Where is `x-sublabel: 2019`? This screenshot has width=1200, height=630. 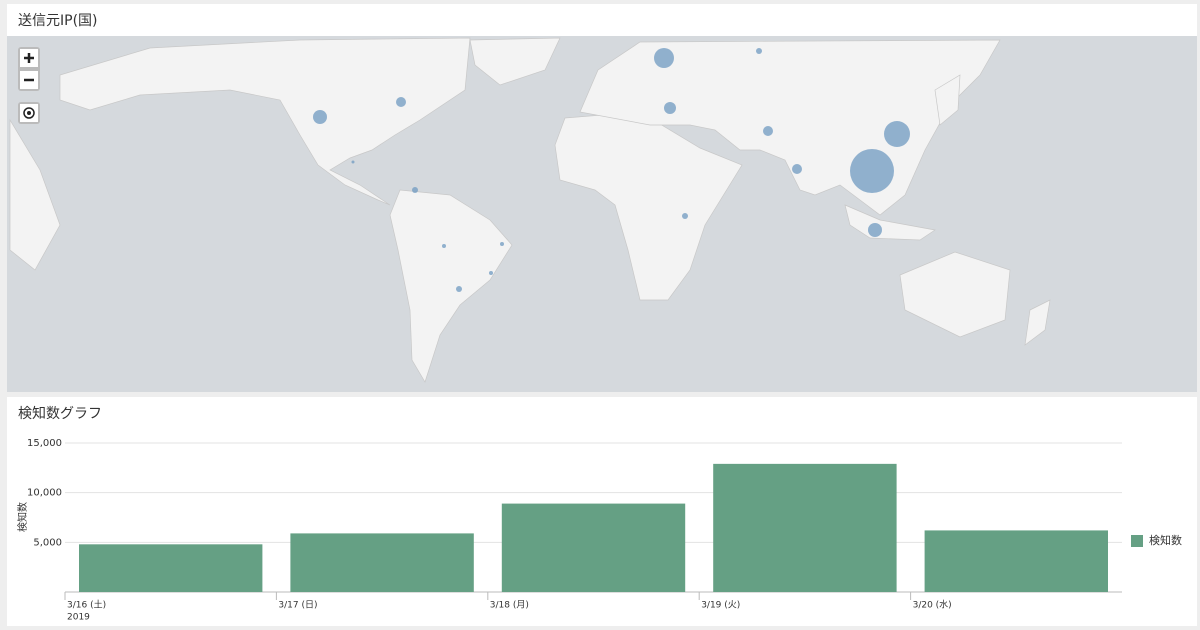 x-sublabel: 2019 is located at coordinates (78, 618).